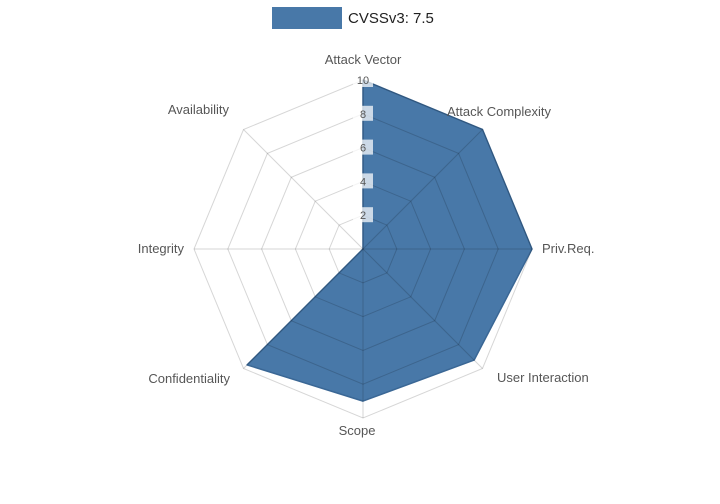  Describe the element at coordinates (307, 18) in the screenshot. I see `legend-swatch` at that location.